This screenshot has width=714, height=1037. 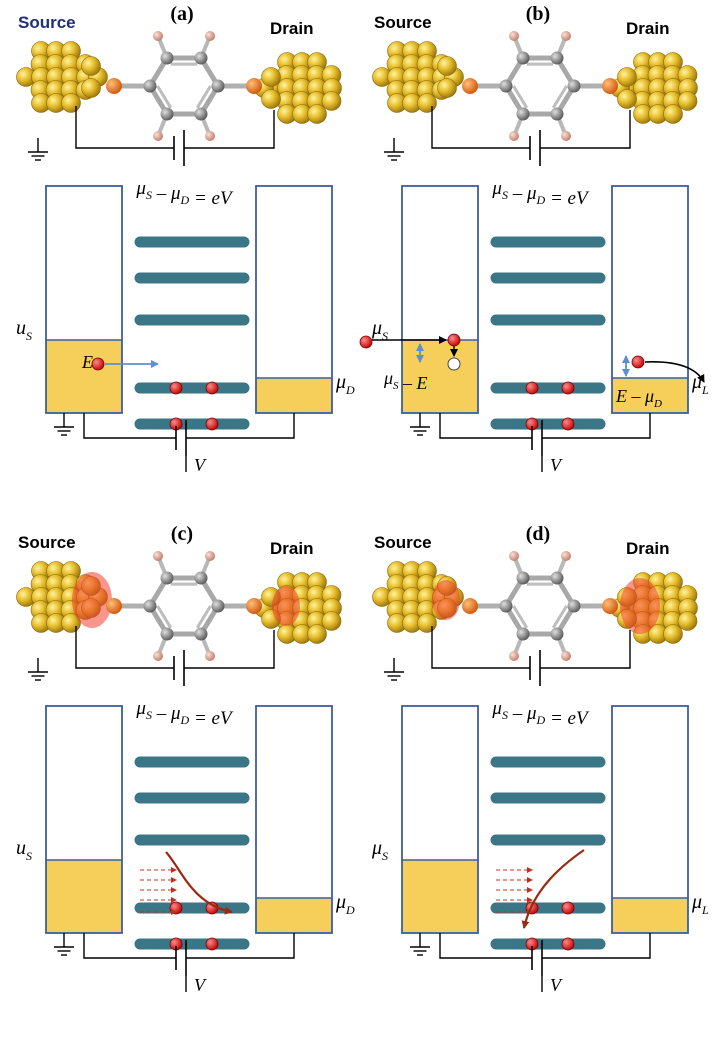 I want to click on relaxation-trajectory, so click(x=553, y=889).